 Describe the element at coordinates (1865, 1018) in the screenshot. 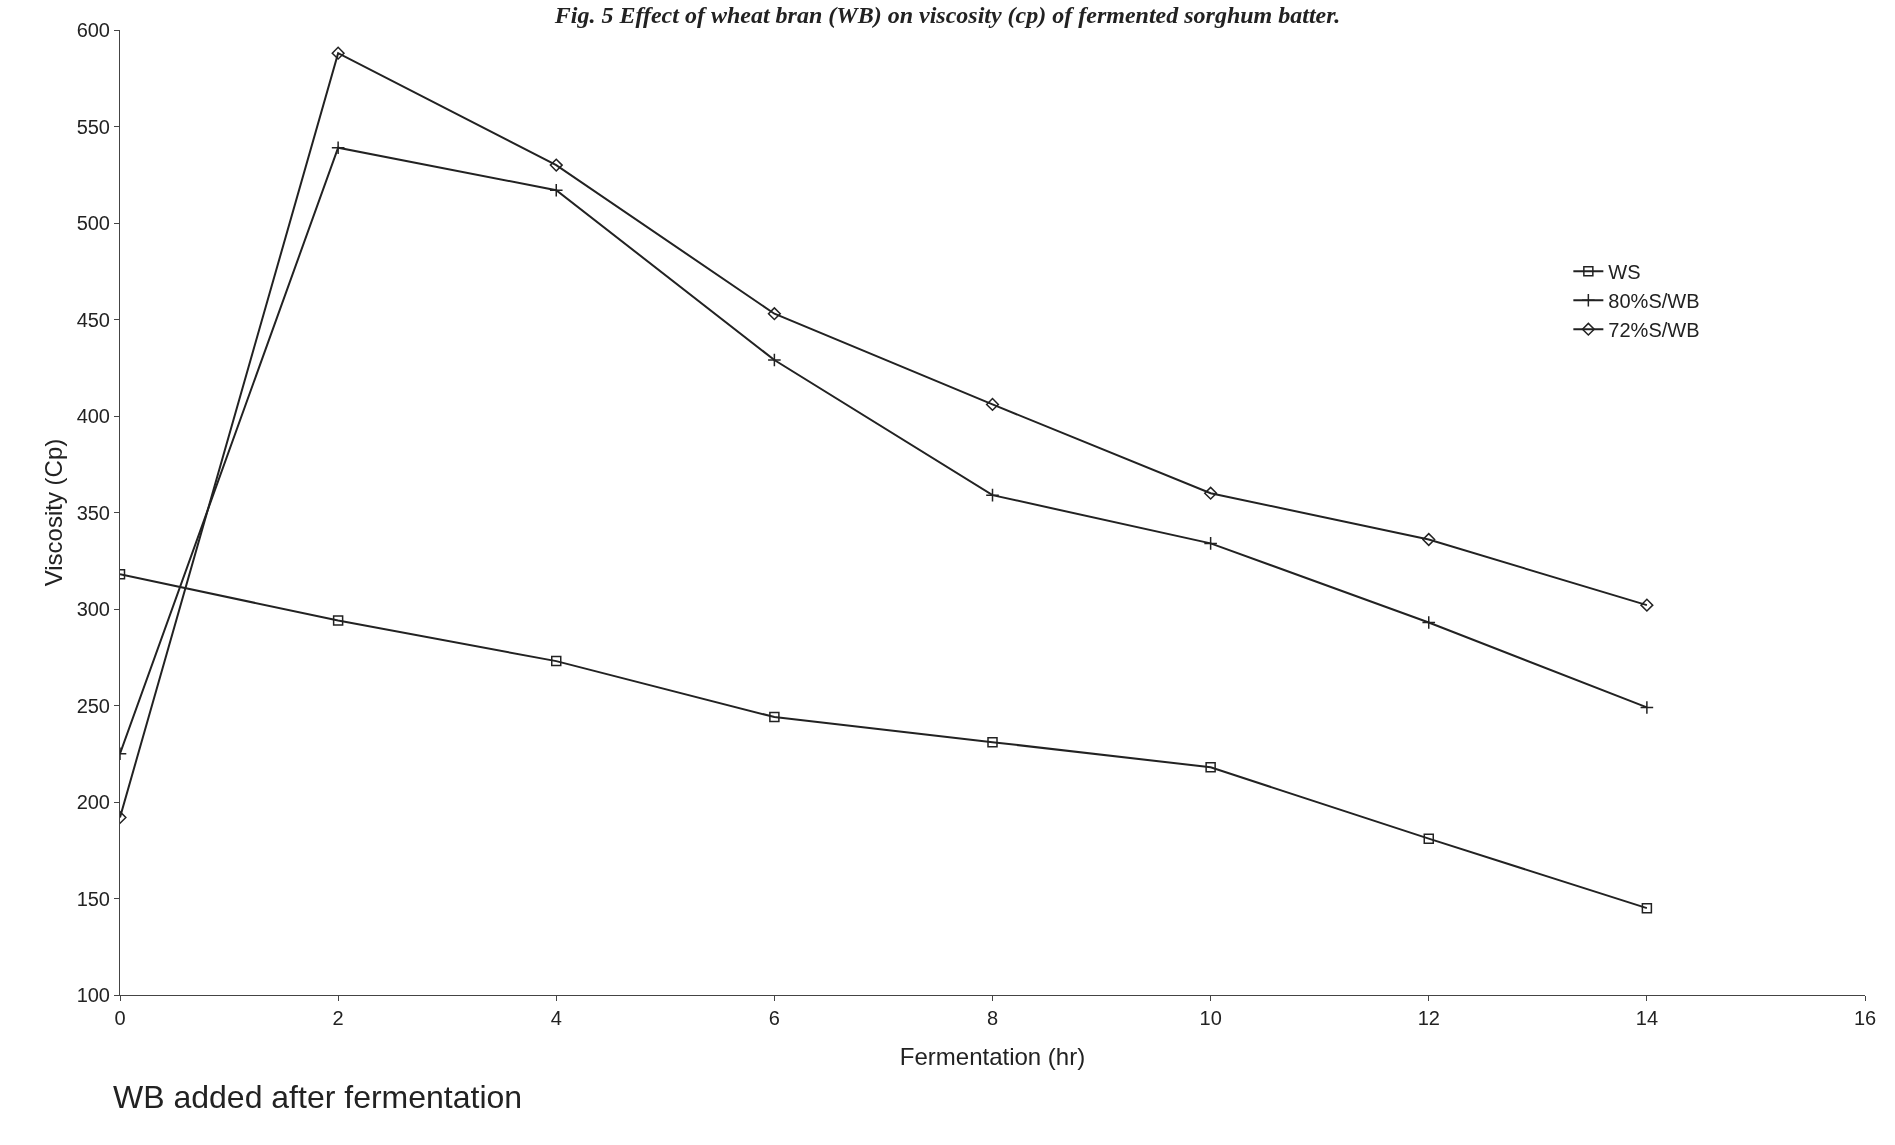

I see `x-tick-label: 16` at that location.